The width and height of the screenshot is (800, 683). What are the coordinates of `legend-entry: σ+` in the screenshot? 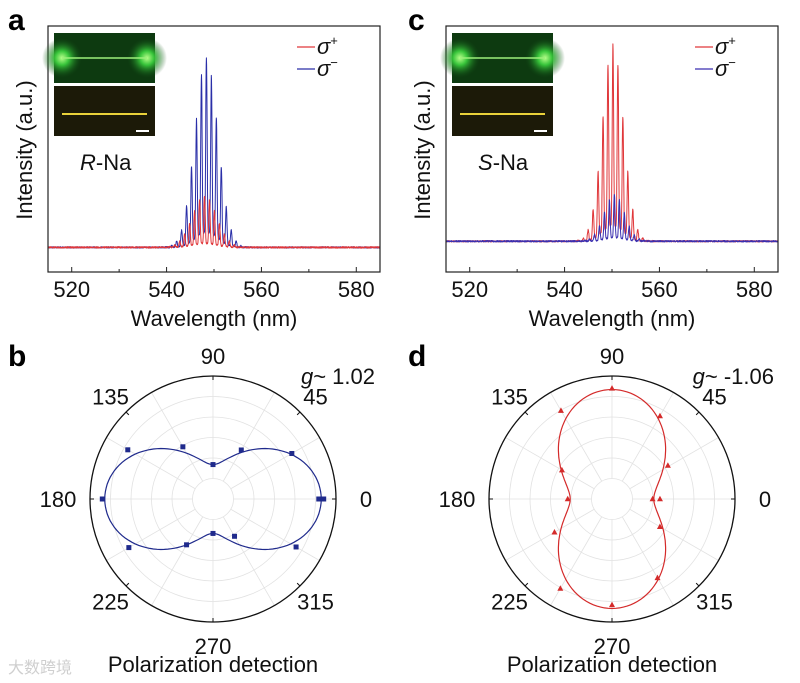 It's located at (327, 46).